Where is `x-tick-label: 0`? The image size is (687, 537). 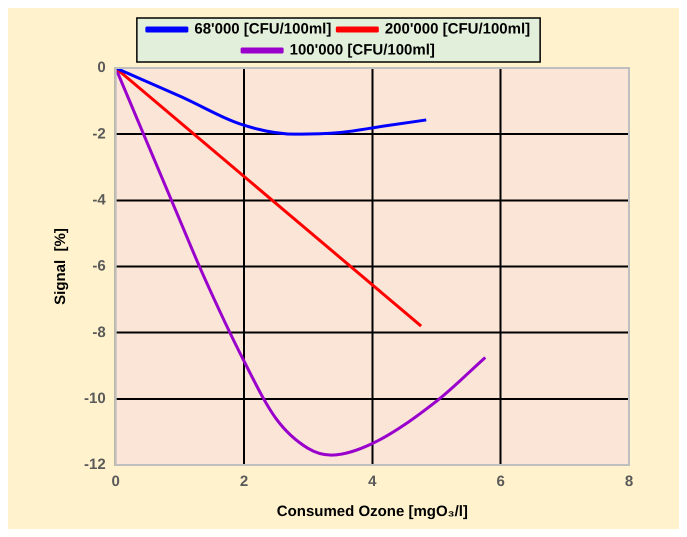 x-tick-label: 0 is located at coordinates (116, 481).